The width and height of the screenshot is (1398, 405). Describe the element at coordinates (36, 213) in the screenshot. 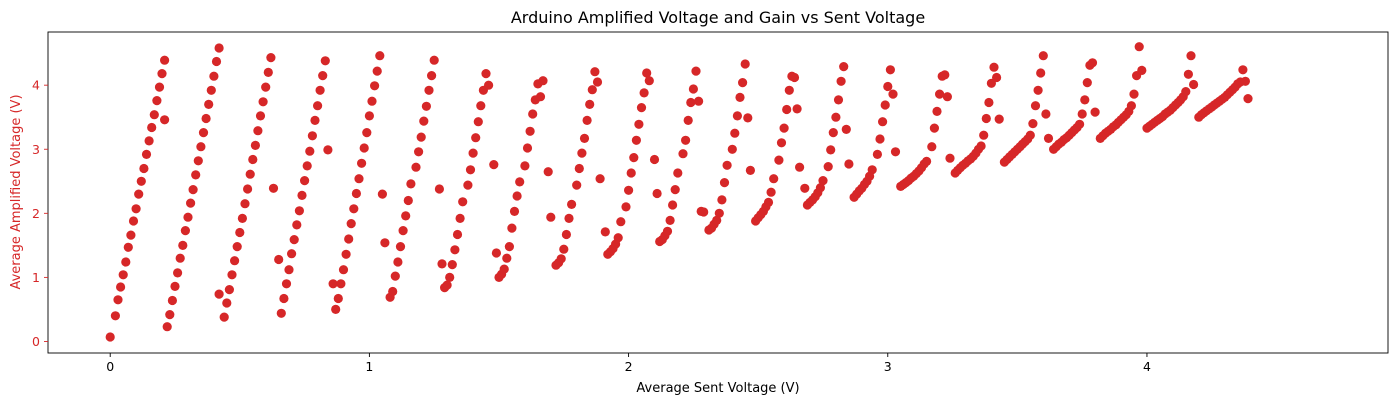

I see `y-tick-label: 2` at that location.